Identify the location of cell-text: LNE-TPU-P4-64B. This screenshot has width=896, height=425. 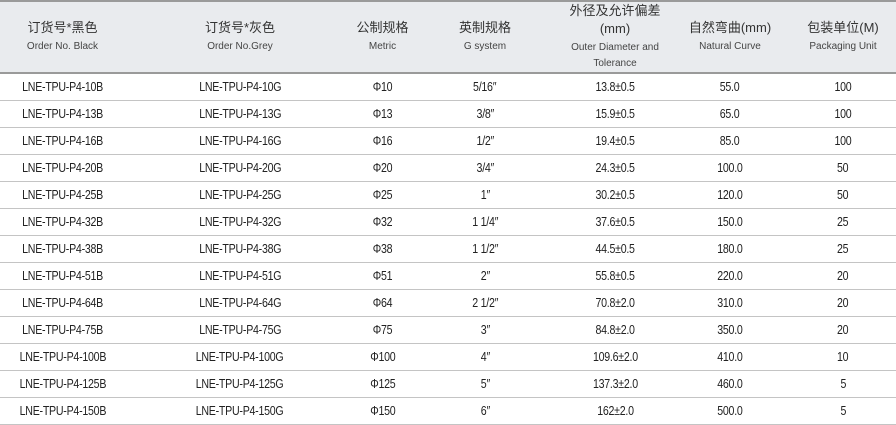
(62, 302).